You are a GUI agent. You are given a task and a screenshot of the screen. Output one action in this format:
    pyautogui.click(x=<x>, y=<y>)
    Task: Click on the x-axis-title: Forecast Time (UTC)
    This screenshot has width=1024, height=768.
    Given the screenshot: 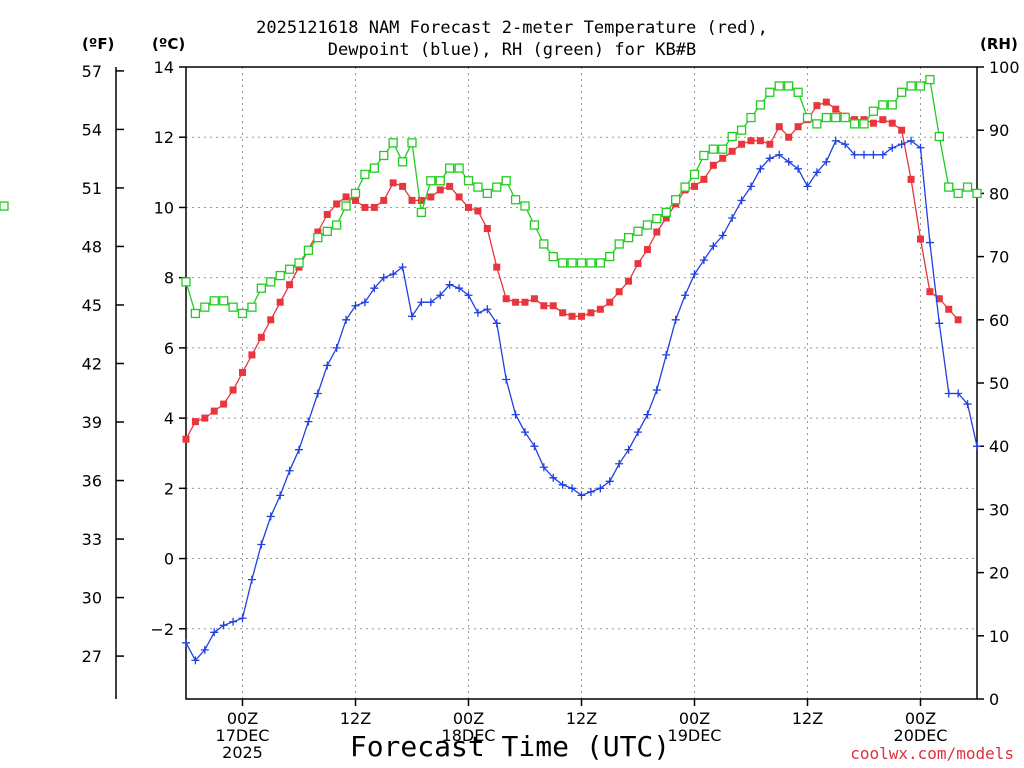 What is the action you would take?
    pyautogui.click(x=510, y=746)
    